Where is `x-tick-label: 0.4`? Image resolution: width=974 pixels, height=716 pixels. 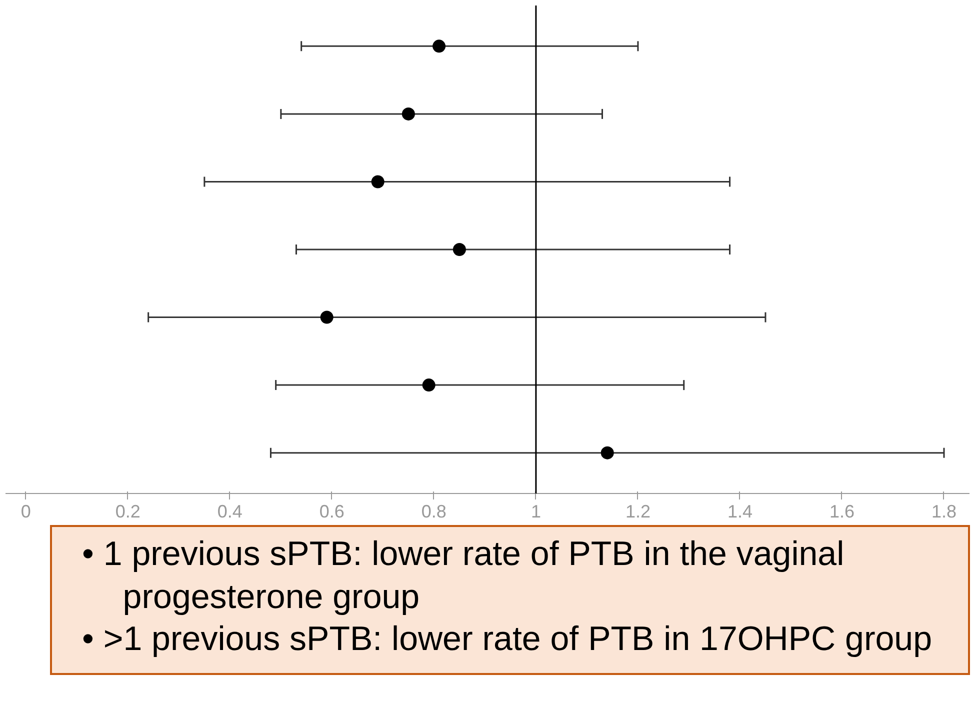
x-tick-label: 0.4 is located at coordinates (229, 512).